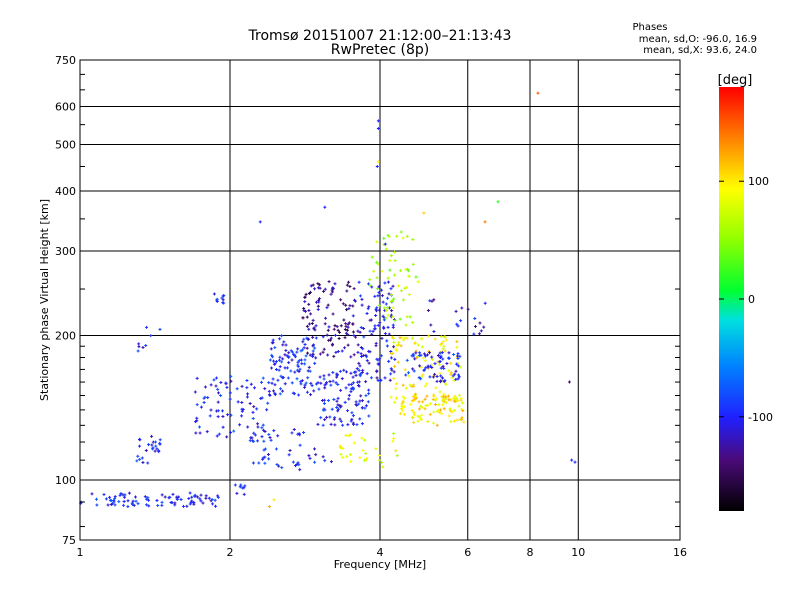 The height and width of the screenshot is (600, 800). What do you see at coordinates (380, 552) in the screenshot?
I see `x-tick-label: 4` at bounding box center [380, 552].